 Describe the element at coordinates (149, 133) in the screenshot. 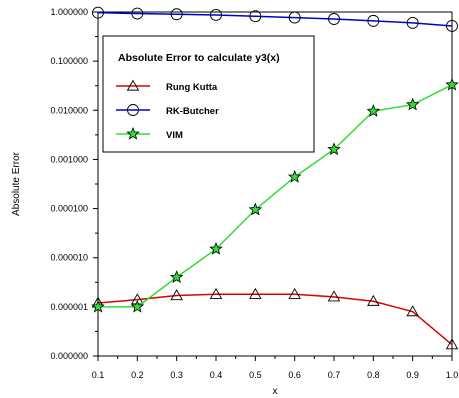

I see `legend-item-vim: VIM` at that location.